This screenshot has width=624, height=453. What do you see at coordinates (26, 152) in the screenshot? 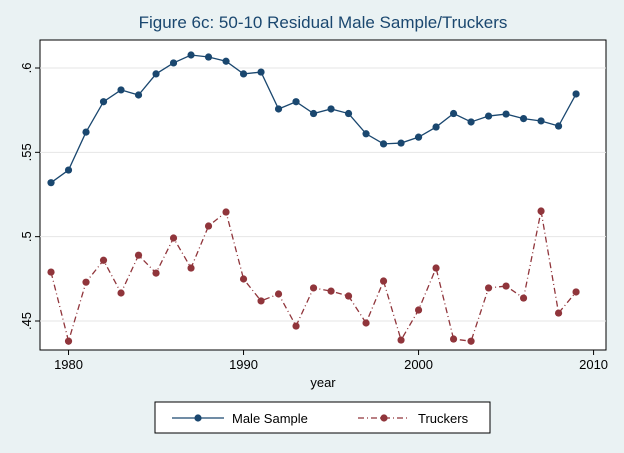
I see `y-tick-label: .55` at bounding box center [26, 152].